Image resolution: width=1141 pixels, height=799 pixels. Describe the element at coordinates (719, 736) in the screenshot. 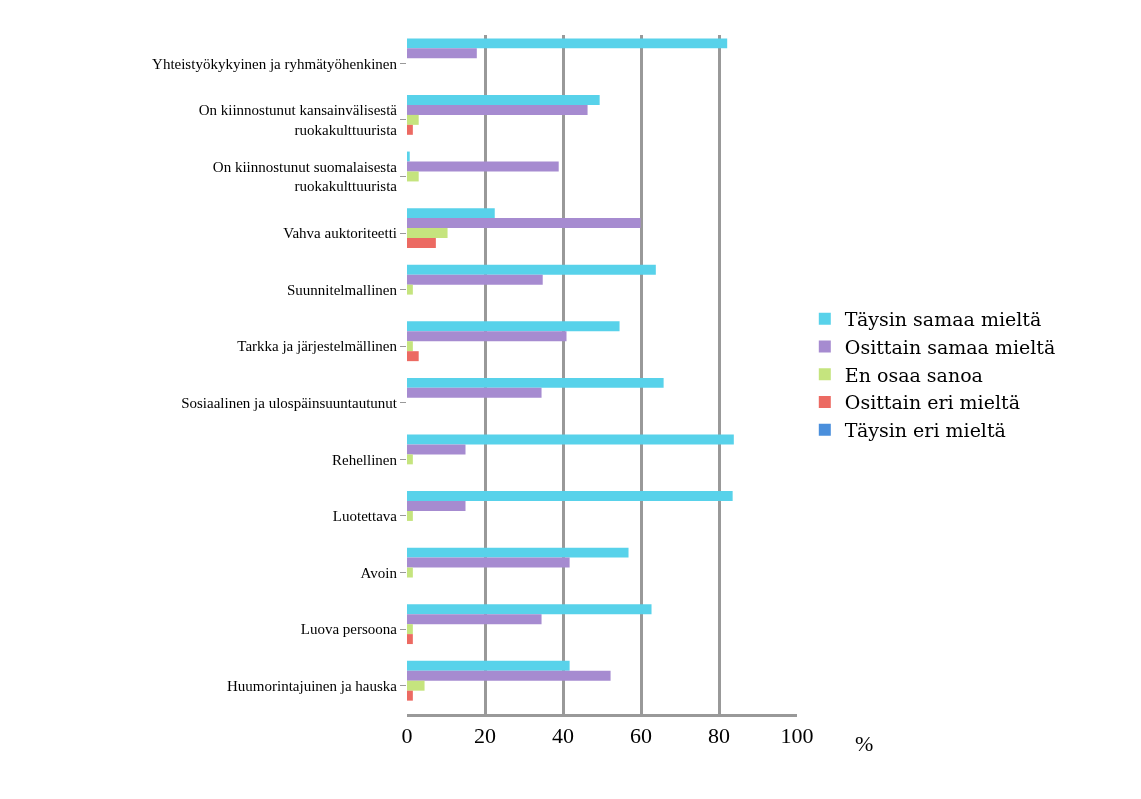

I see `x-tick-label: 80` at that location.